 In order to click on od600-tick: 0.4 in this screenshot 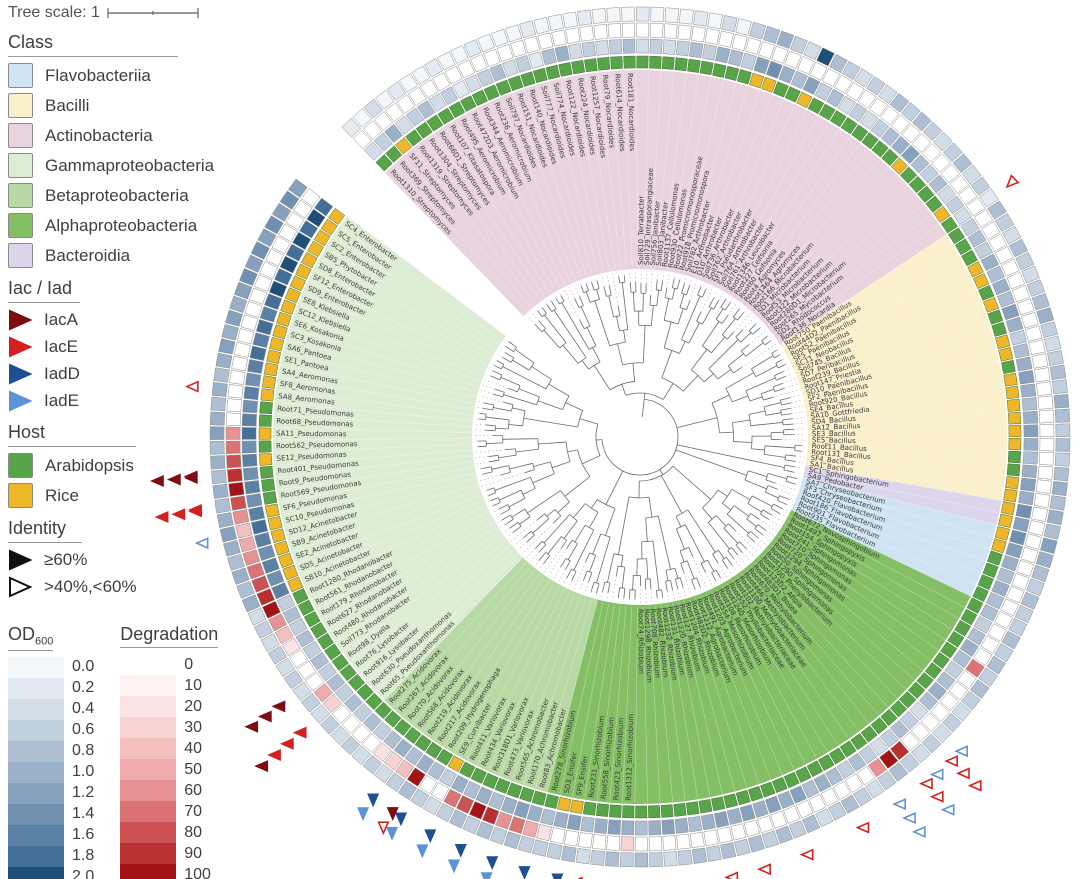, I will do `click(83, 709)`.